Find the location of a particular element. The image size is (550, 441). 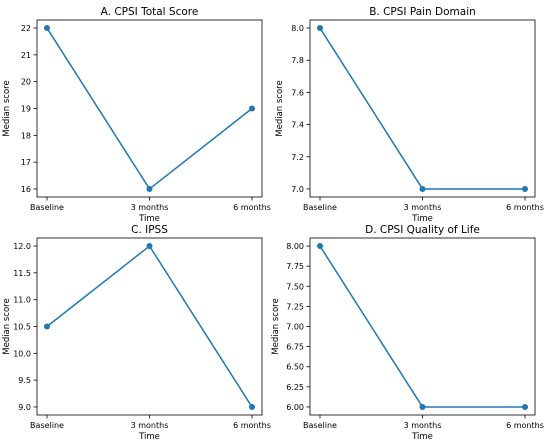

y-tick-label: 10.0 is located at coordinates (22, 353).